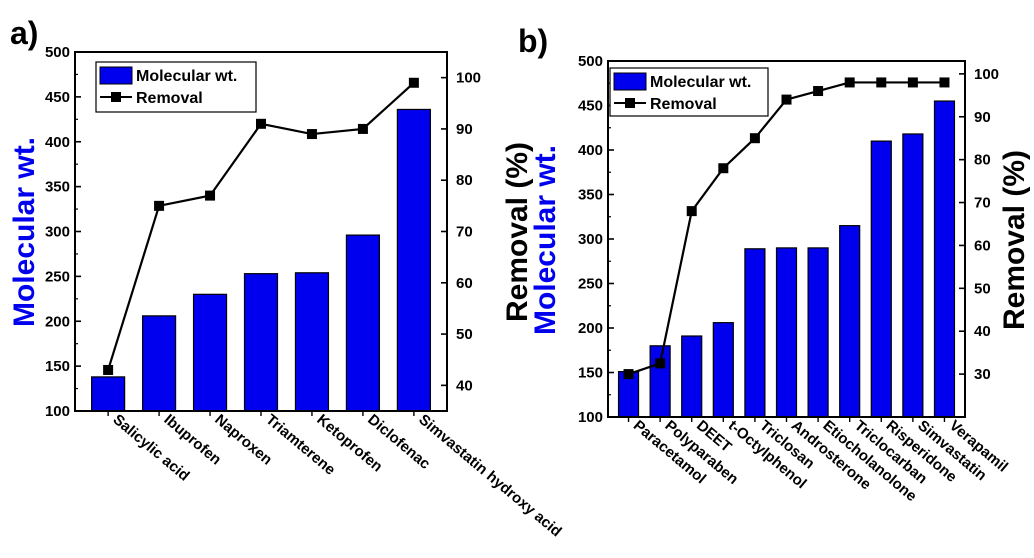 The width and height of the screenshot is (1034, 558). Describe the element at coordinates (982, 374) in the screenshot. I see `right-tick-label: 30` at that location.